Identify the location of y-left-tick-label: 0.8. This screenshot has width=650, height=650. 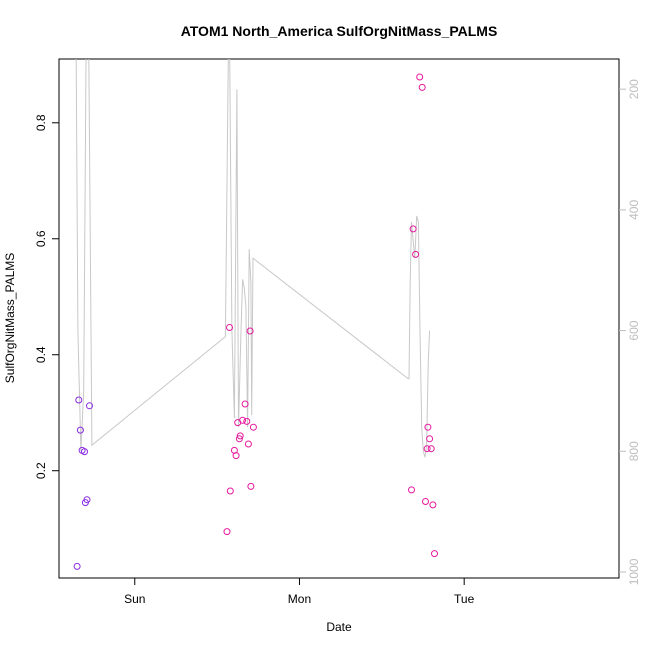
(41, 122).